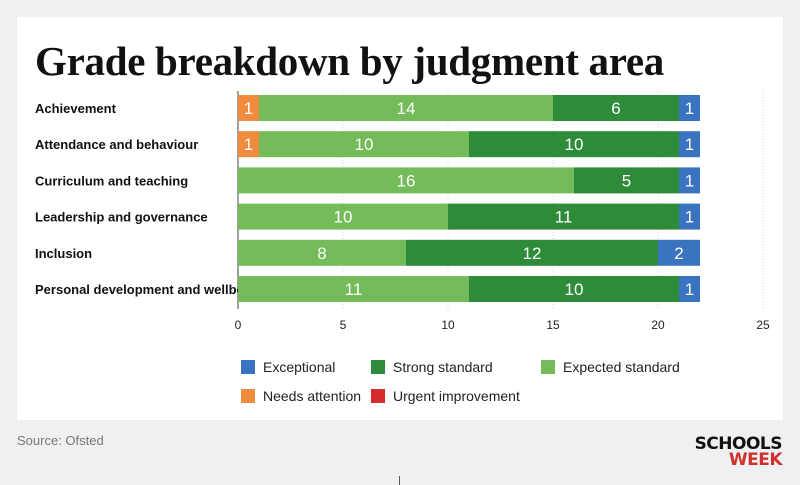 Image resolution: width=800 pixels, height=485 pixels. Describe the element at coordinates (448, 325) in the screenshot. I see `x-tick-label: 10` at that location.